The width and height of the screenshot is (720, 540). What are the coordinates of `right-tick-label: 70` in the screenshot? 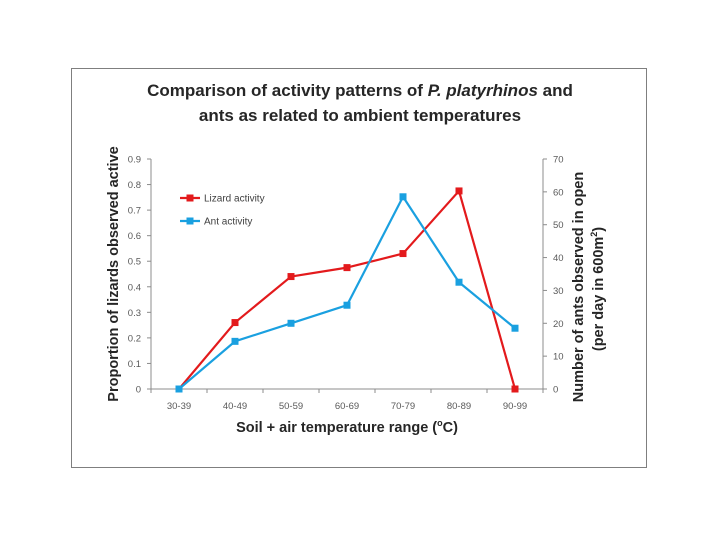 It's located at (558, 160).